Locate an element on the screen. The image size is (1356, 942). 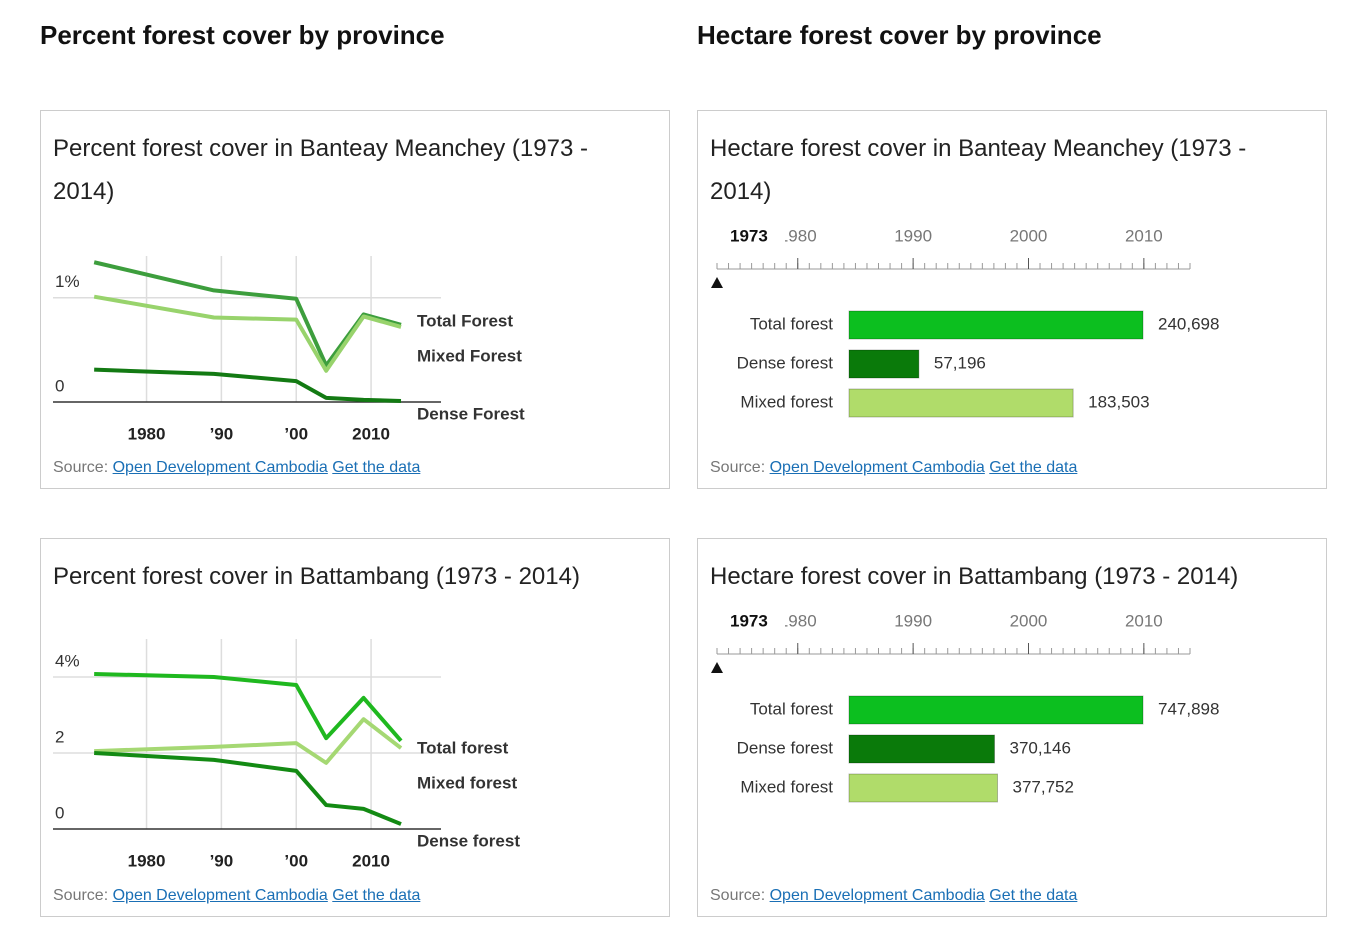
bar-value-label: 747,898 is located at coordinates (1188, 708).